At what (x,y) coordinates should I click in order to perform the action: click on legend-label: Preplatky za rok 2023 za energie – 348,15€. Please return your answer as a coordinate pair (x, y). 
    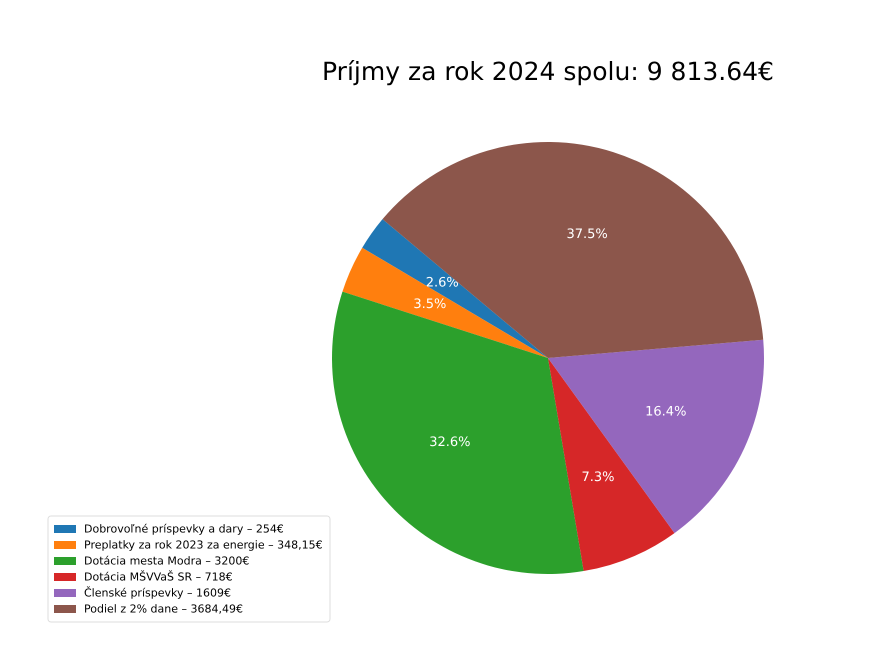
    Looking at the image, I should click on (203, 545).